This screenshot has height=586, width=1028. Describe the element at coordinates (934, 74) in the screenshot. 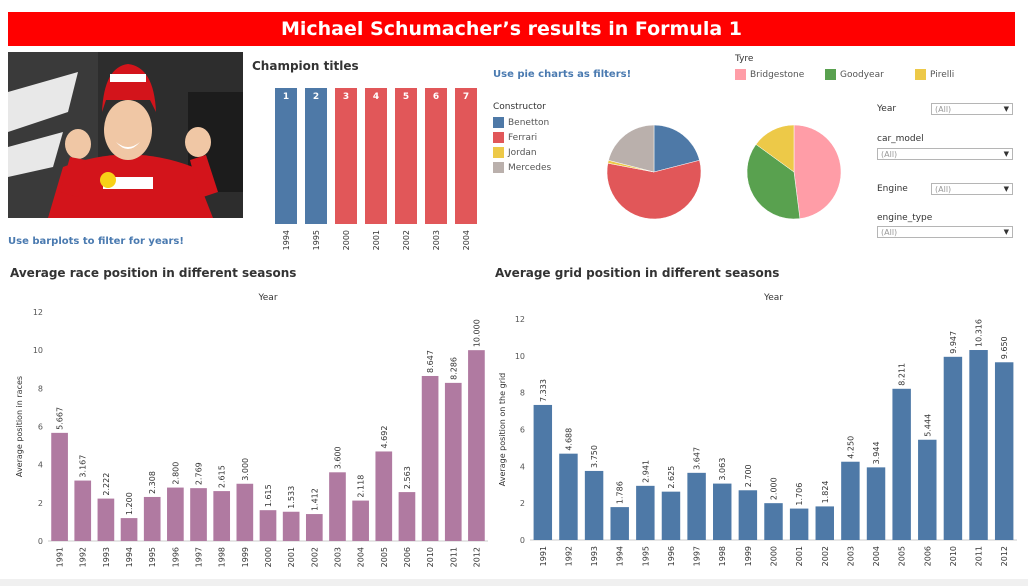

I see `legend-item-pirelli: Pirelli` at that location.